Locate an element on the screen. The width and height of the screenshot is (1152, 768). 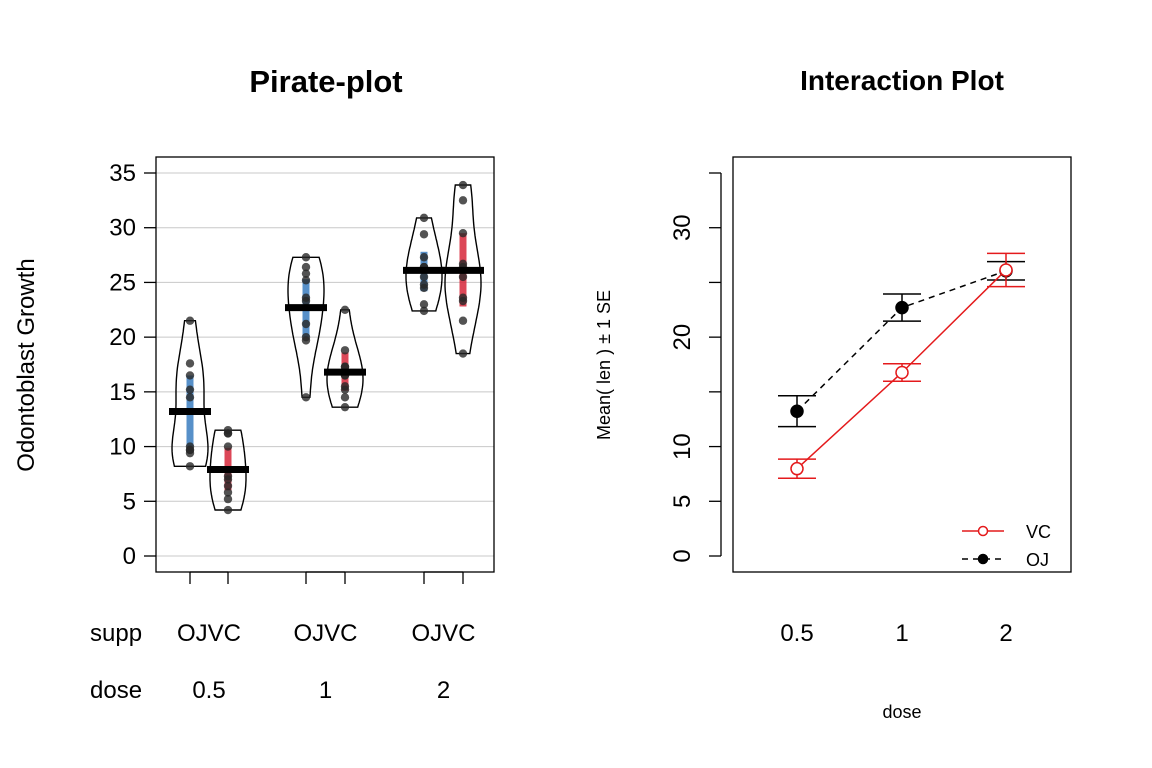
pirate-plot-group-labels: OJVC 0.5 OJVC 1 OJVC 2 is located at coordinates (326, 662).